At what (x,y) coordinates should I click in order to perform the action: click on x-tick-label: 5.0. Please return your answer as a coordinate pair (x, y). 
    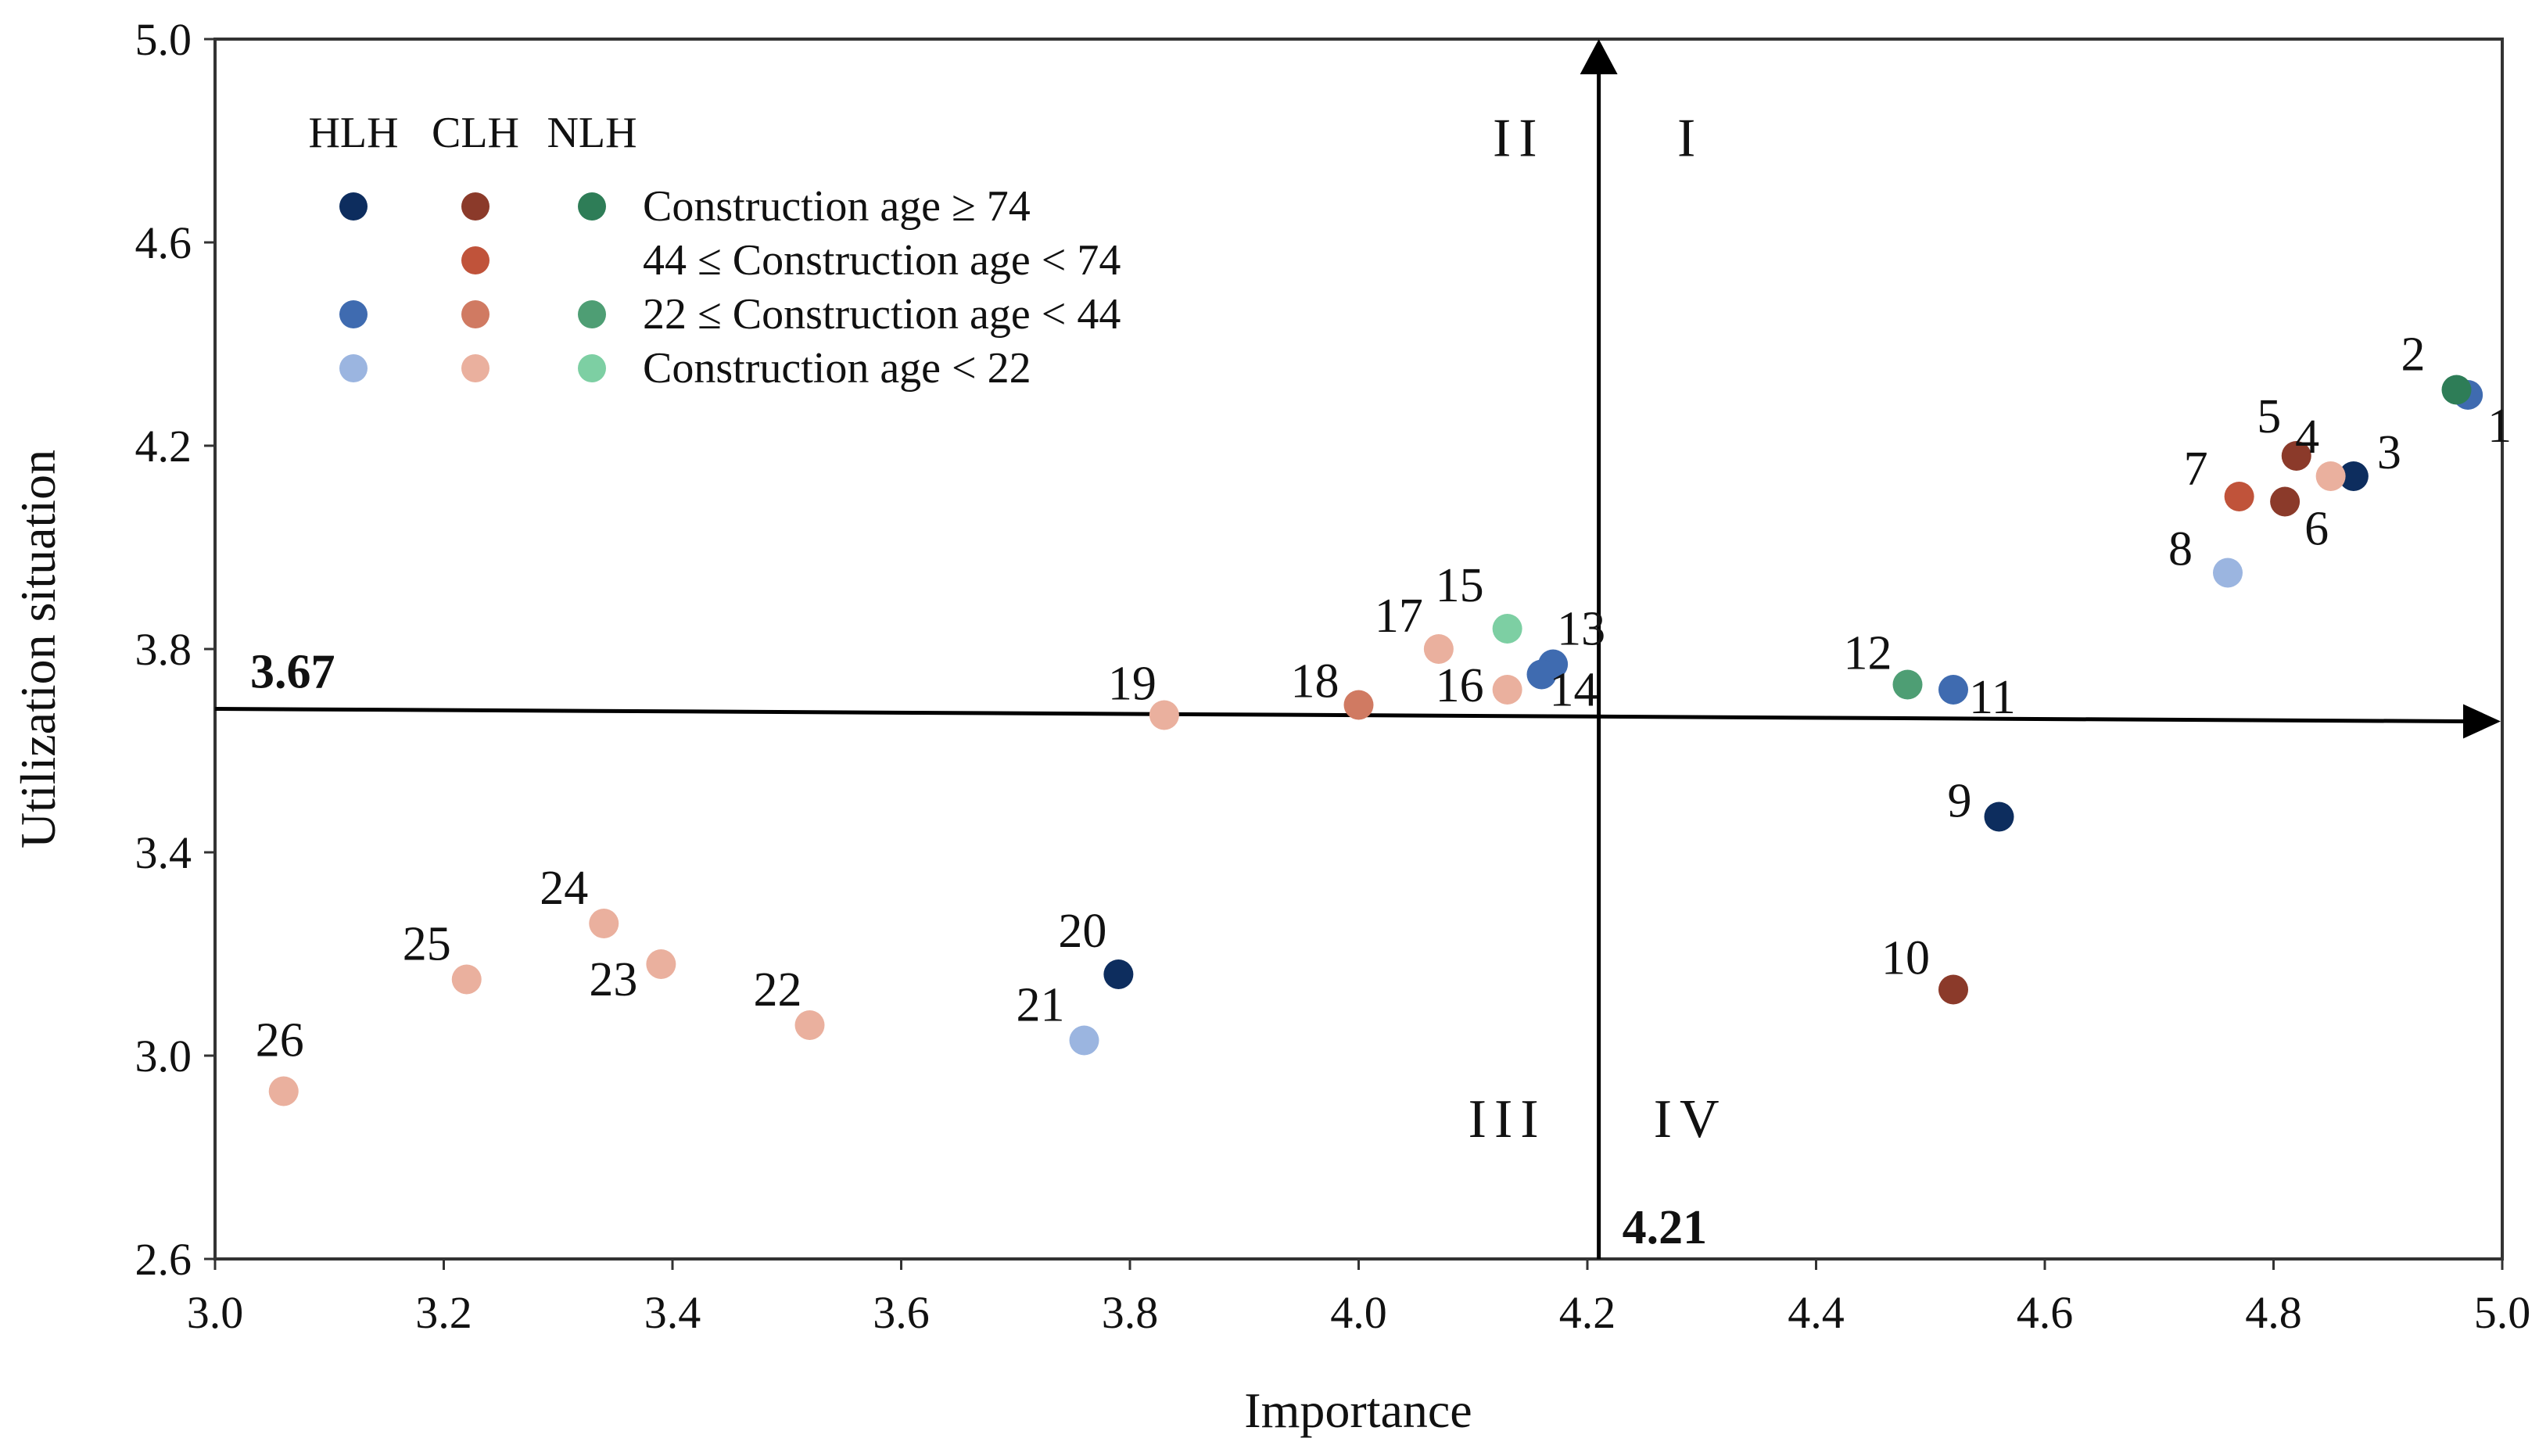
    Looking at the image, I should click on (2502, 1312).